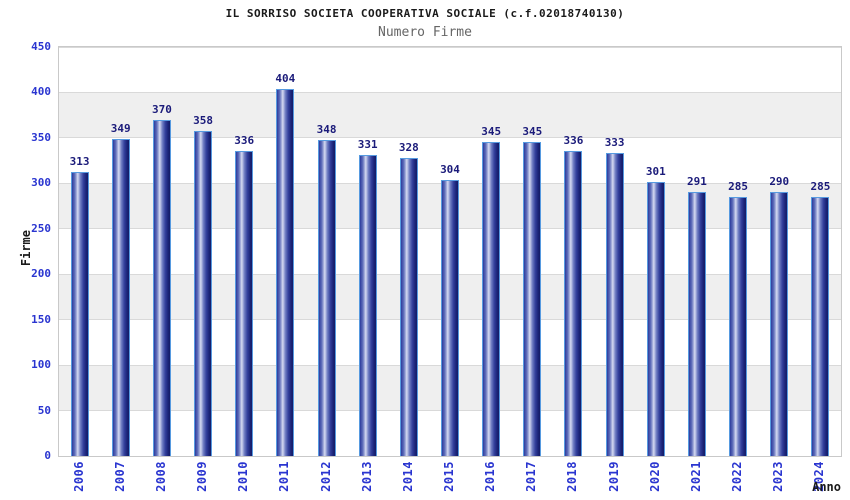 Image resolution: width=850 pixels, height=500 pixels. Describe the element at coordinates (572, 476) in the screenshot. I see `x-tick-label-2018: 2018` at that location.